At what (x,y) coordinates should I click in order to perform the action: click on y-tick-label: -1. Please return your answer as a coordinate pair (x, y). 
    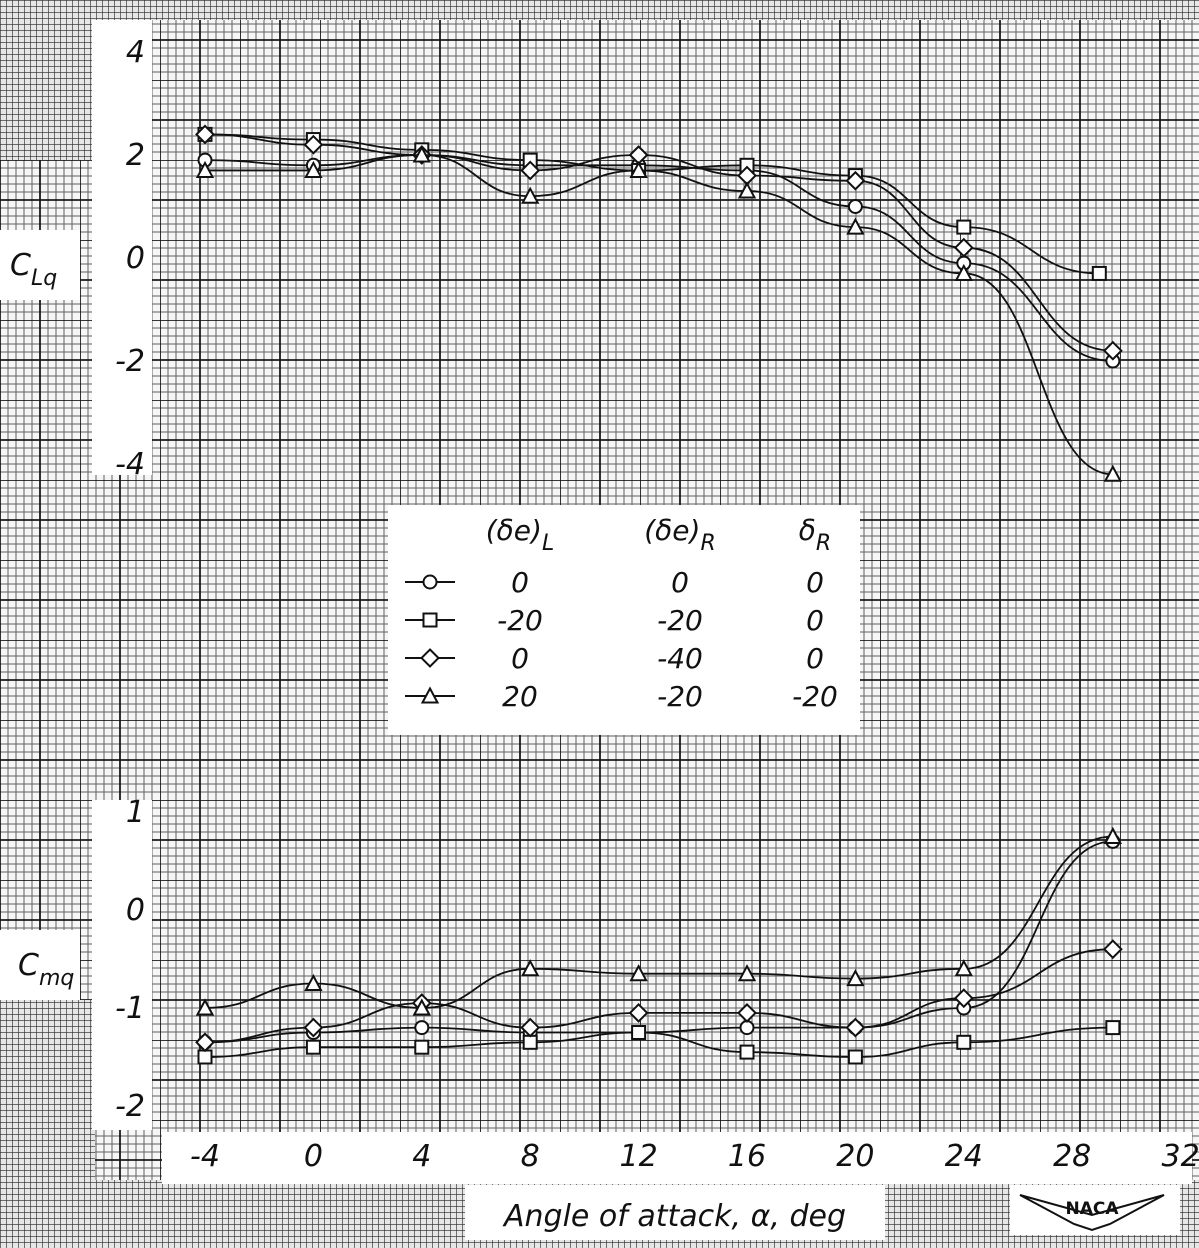
    Looking at the image, I should click on (130, 1008).